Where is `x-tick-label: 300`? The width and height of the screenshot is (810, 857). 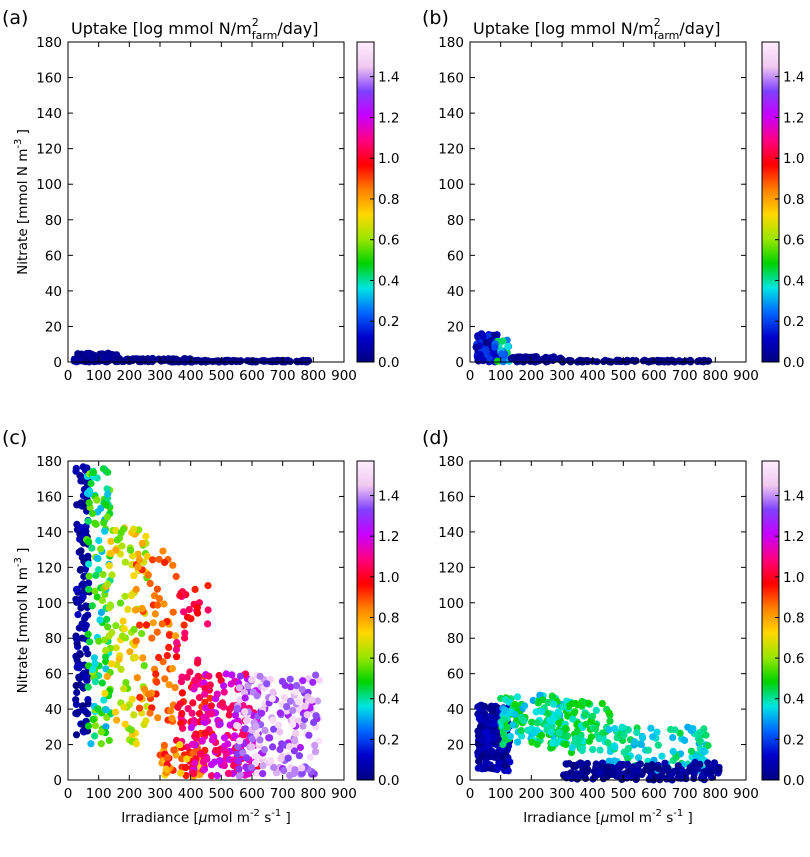
x-tick-label: 300 is located at coordinates (562, 794).